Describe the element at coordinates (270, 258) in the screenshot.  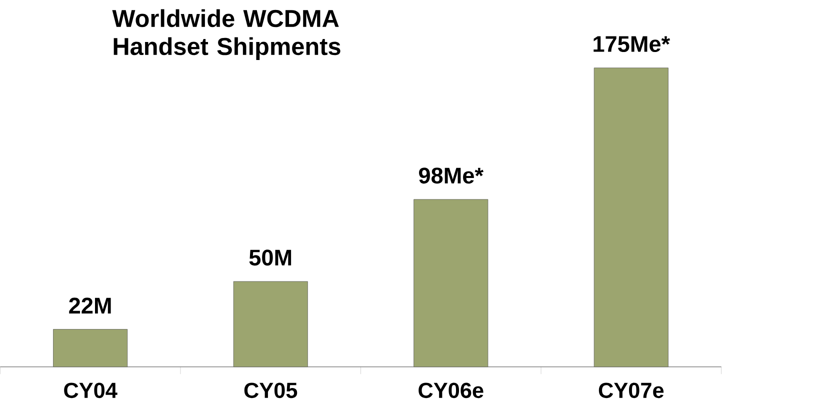
I see `data-label: 50M` at that location.